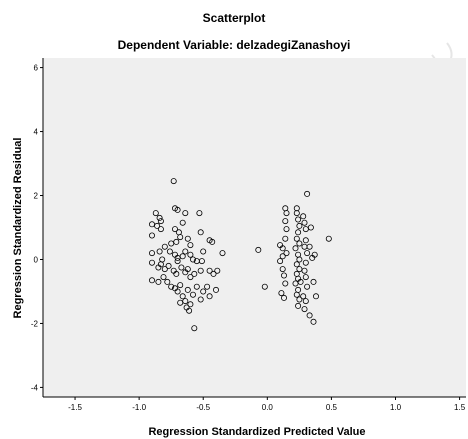  Describe the element at coordinates (460, 407) in the screenshot. I see `x-tick-label: 1.5` at that location.